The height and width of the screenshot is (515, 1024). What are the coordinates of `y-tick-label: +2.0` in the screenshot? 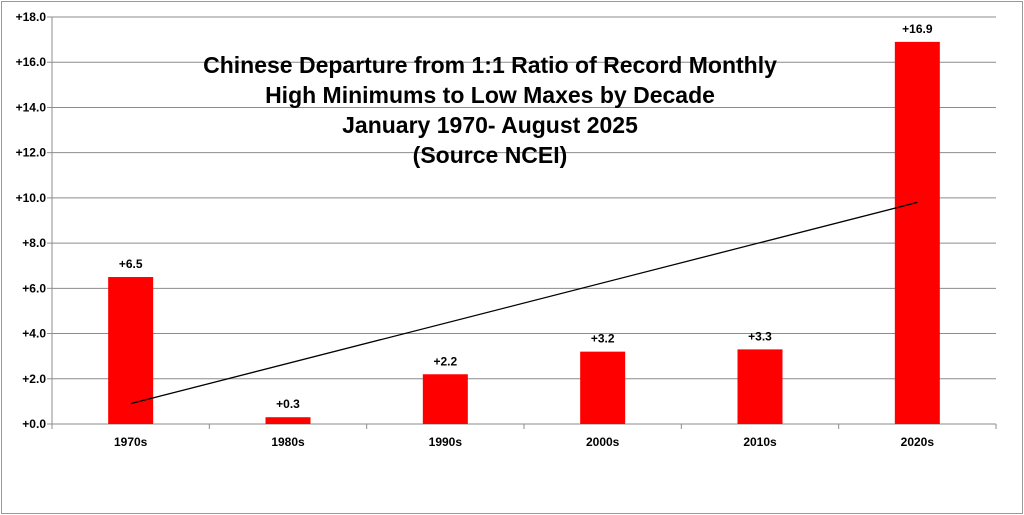 It's located at (34, 379).